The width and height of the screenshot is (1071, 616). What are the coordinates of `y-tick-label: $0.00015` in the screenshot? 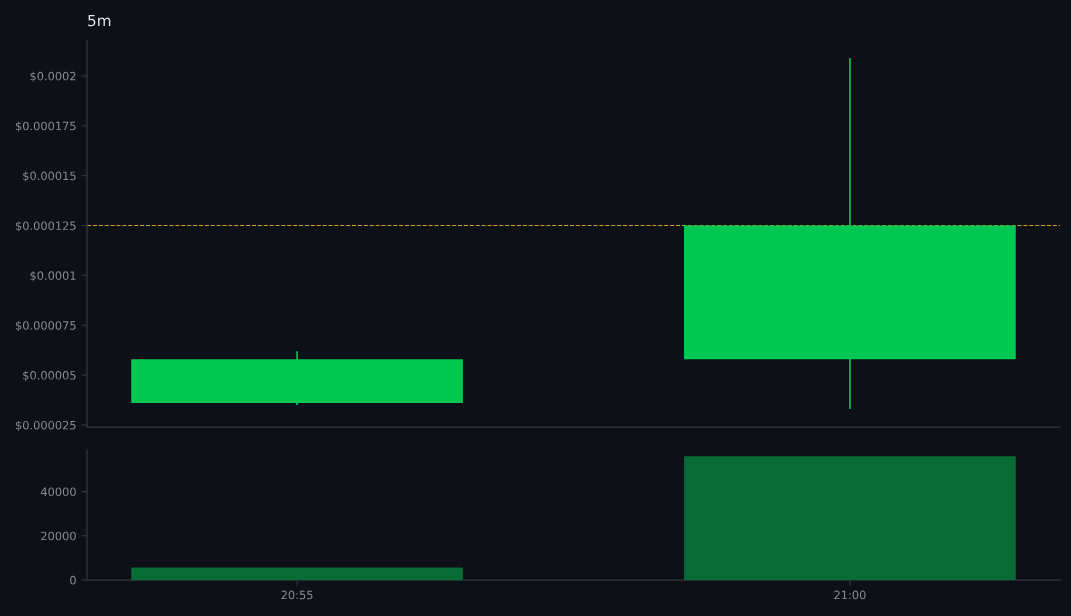 It's located at (49, 176).